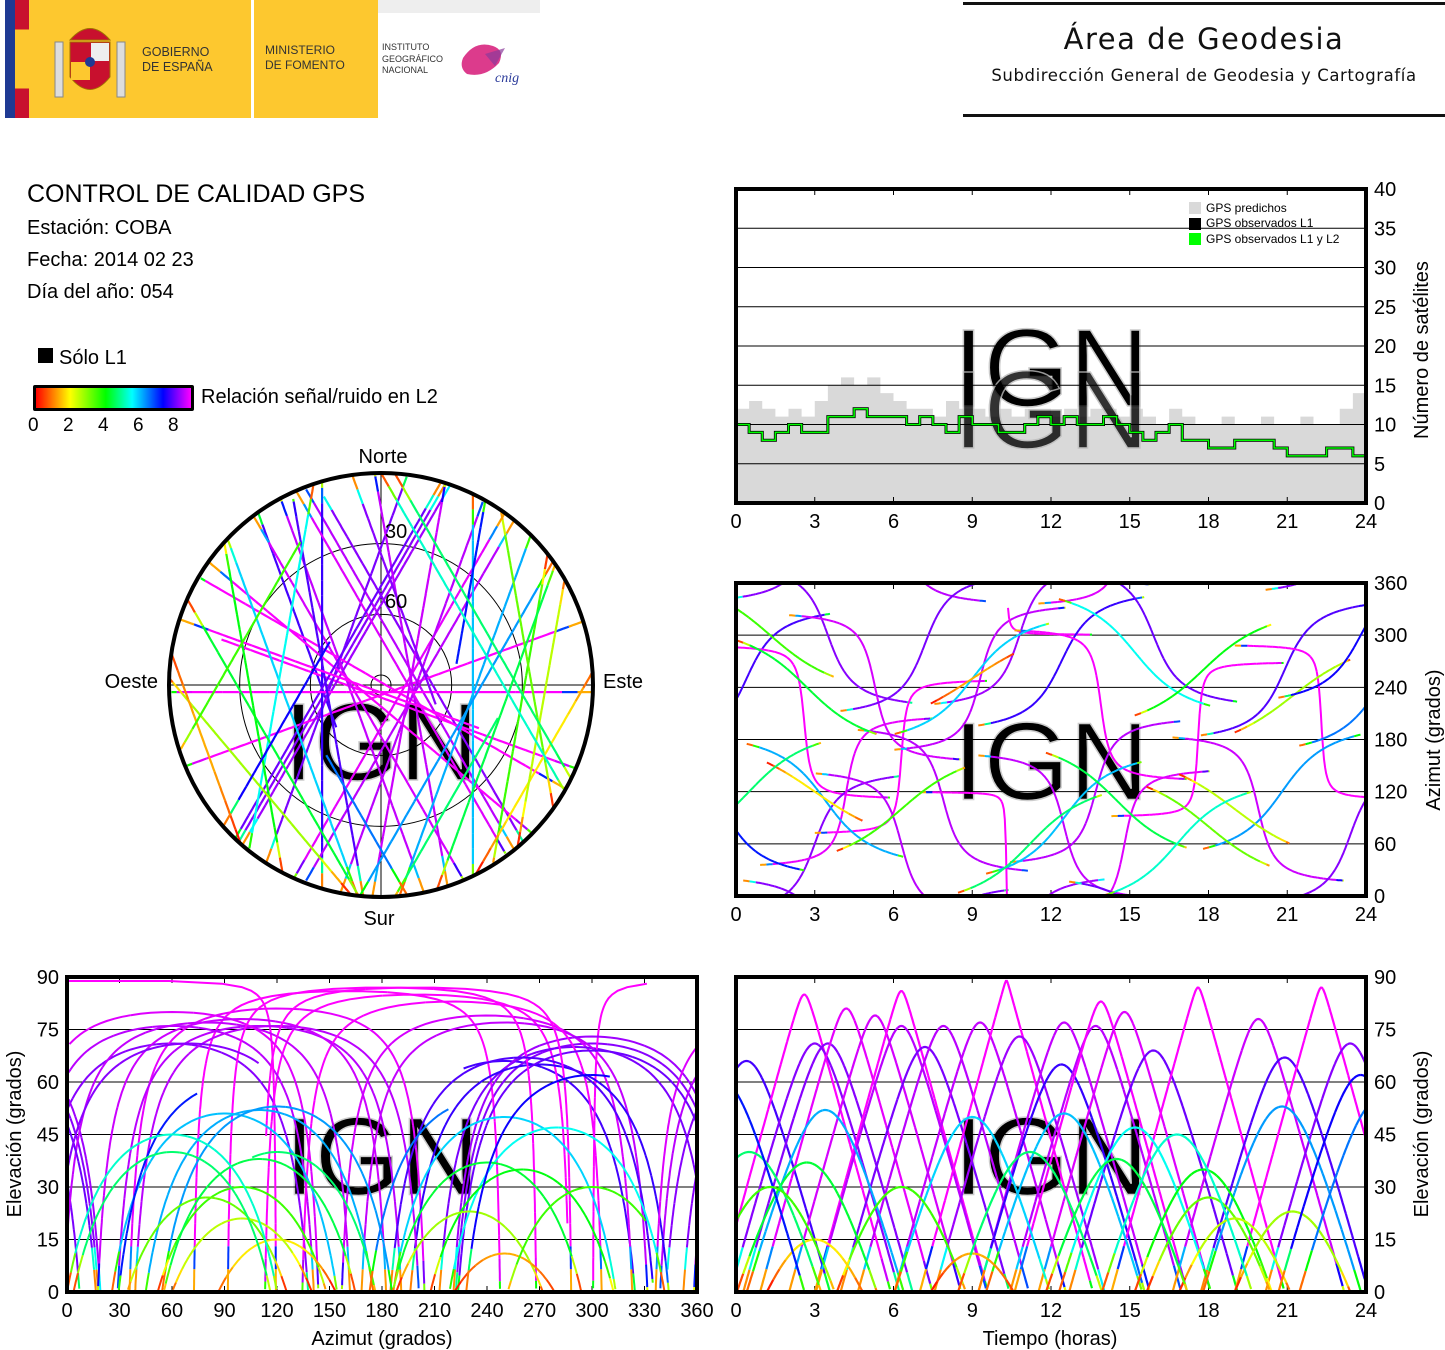  I want to click on ea-ytick-label: 75, so click(48, 1031).